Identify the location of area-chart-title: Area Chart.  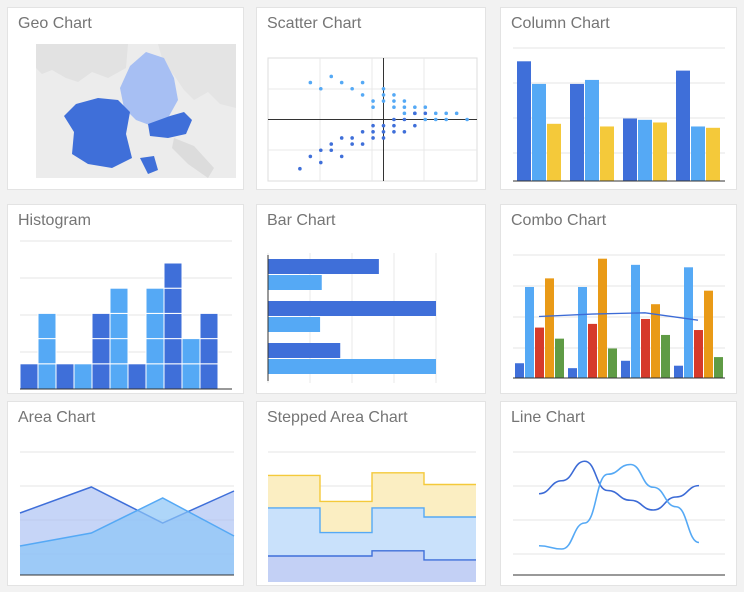
(57, 417).